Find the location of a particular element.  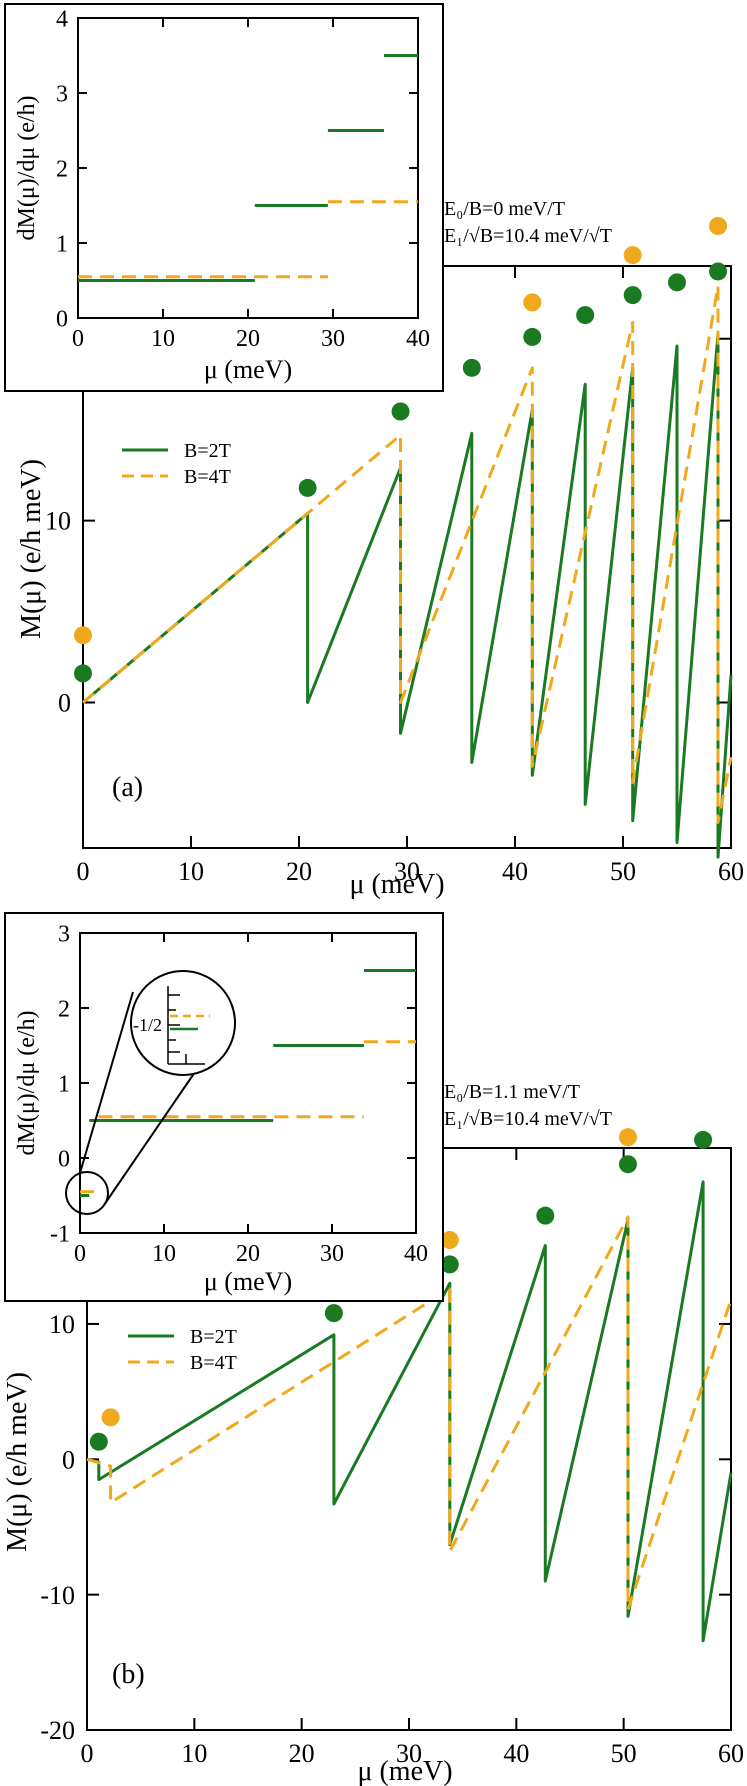

panel-b-inset-x-axis-label: μ (meV) is located at coordinates (248, 1281).